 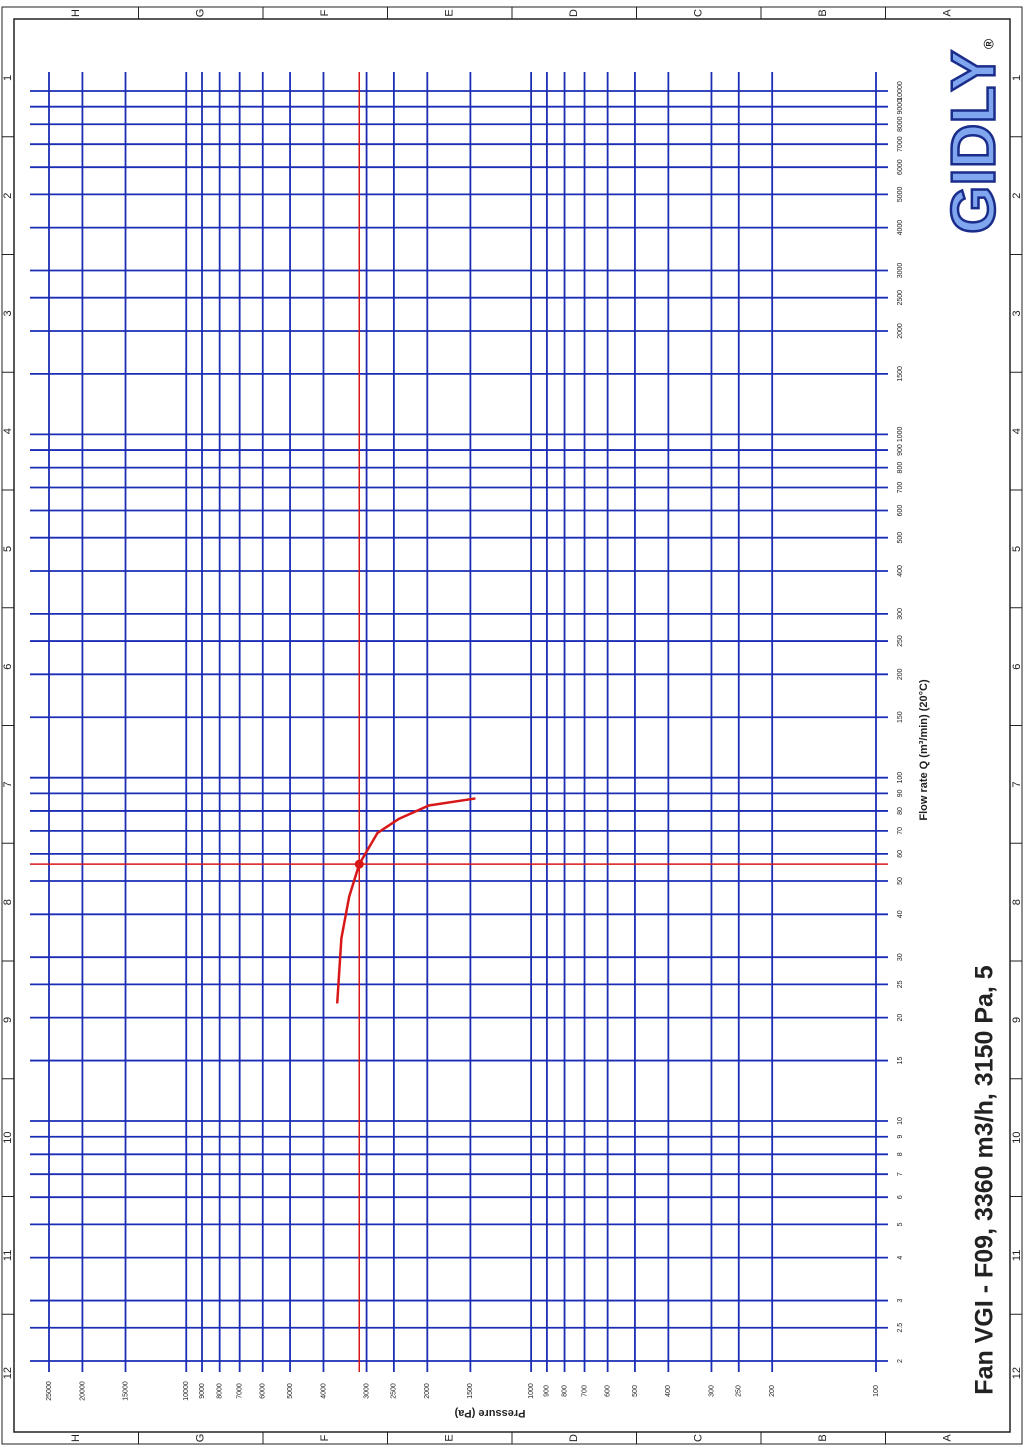 I want to click on frame-row-label: 1, so click(x=1017, y=78).